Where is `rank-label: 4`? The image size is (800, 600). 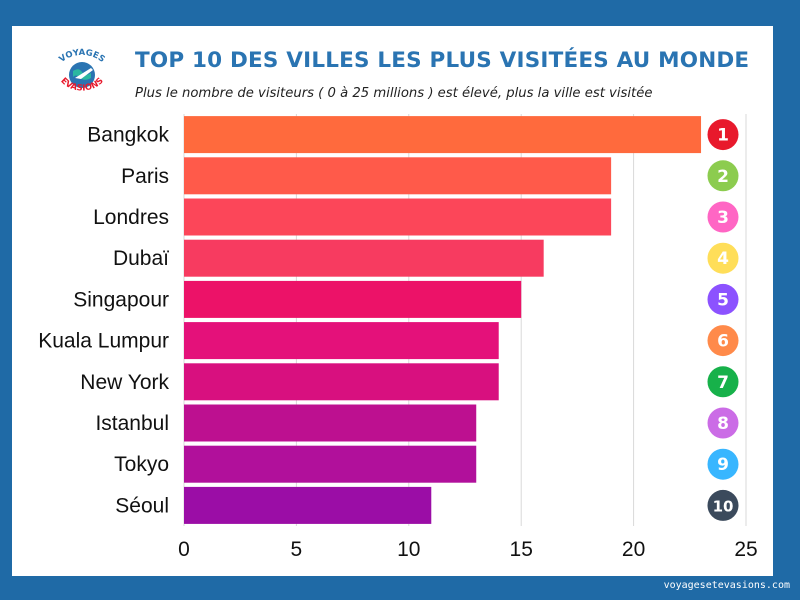
rank-label: 4 is located at coordinates (723, 259).